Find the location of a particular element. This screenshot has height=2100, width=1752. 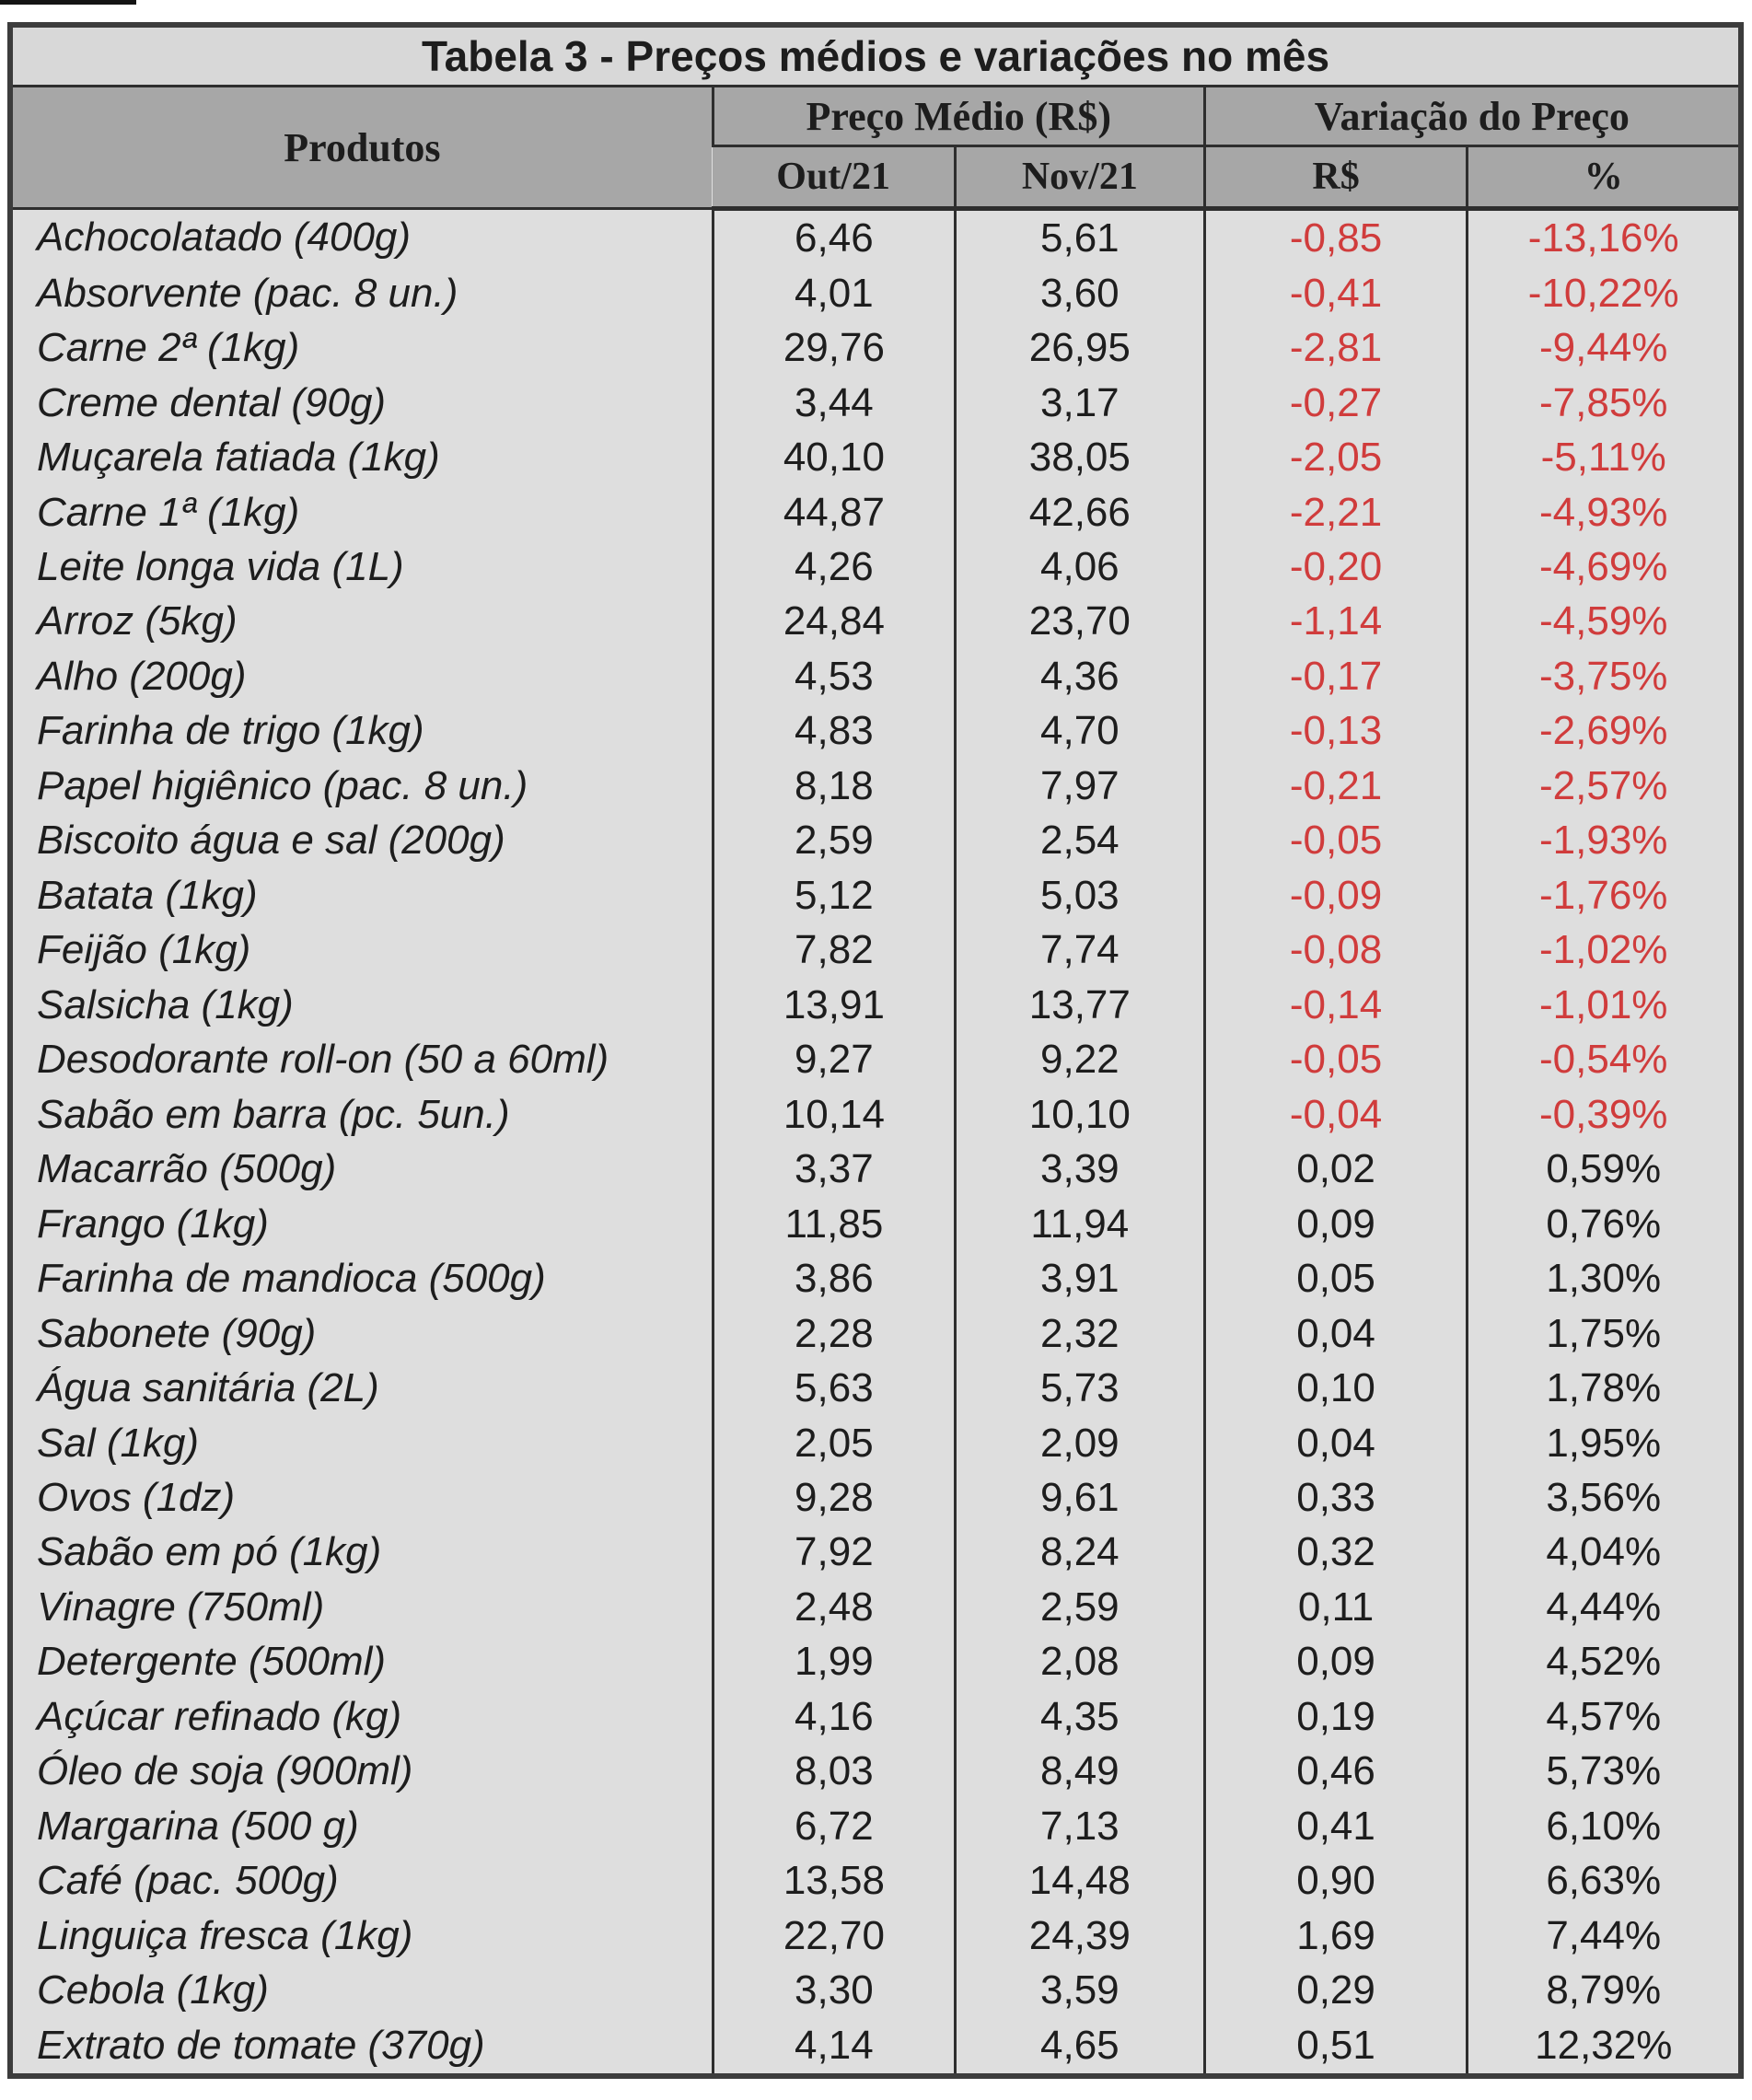

price-out-cell: 22,70 is located at coordinates (833, 1937).